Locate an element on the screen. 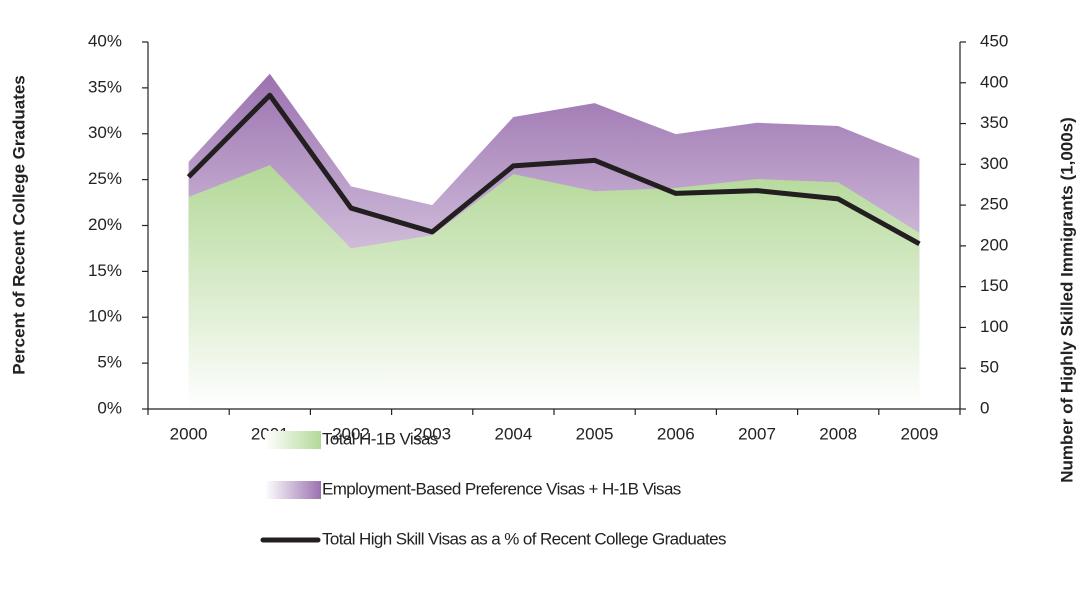 Image resolution: width=1087 pixels, height=605 pixels. x-tick-label: 2005 is located at coordinates (595, 433).